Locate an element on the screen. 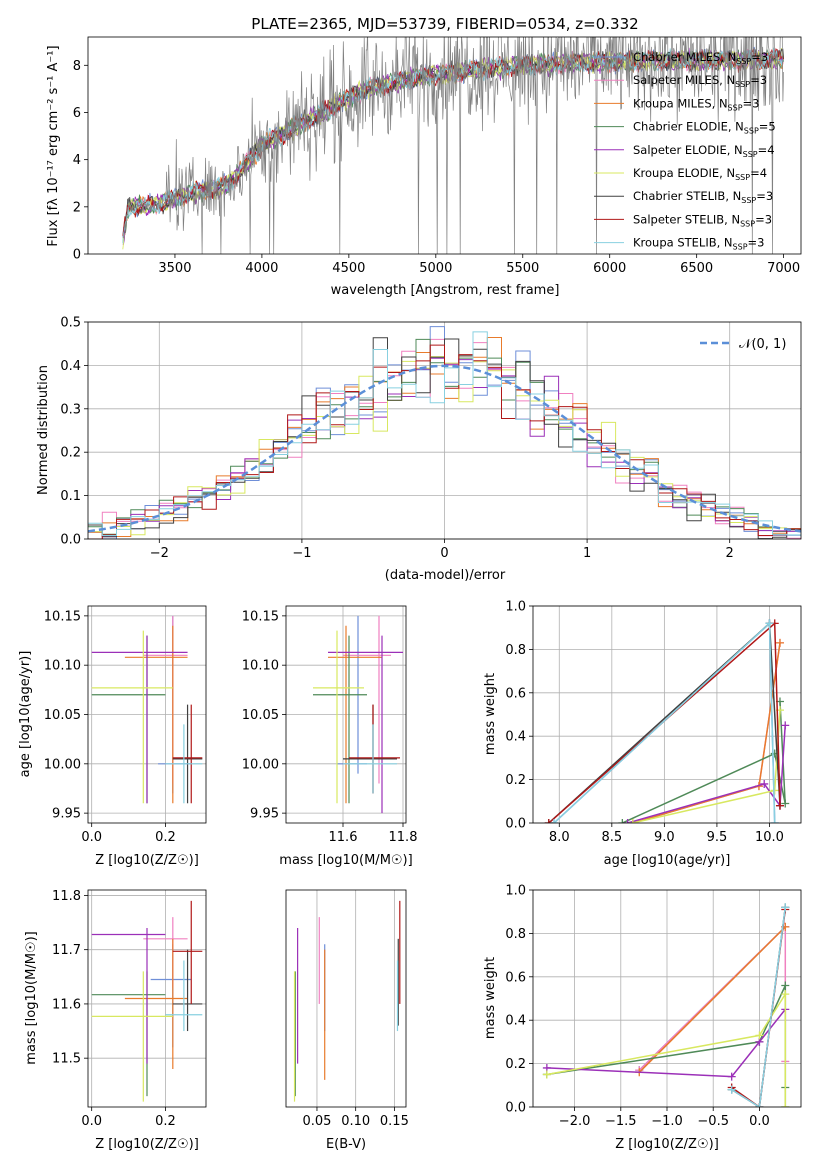 The width and height of the screenshot is (819, 1170). x-tick-label: 3500 is located at coordinates (174, 268).